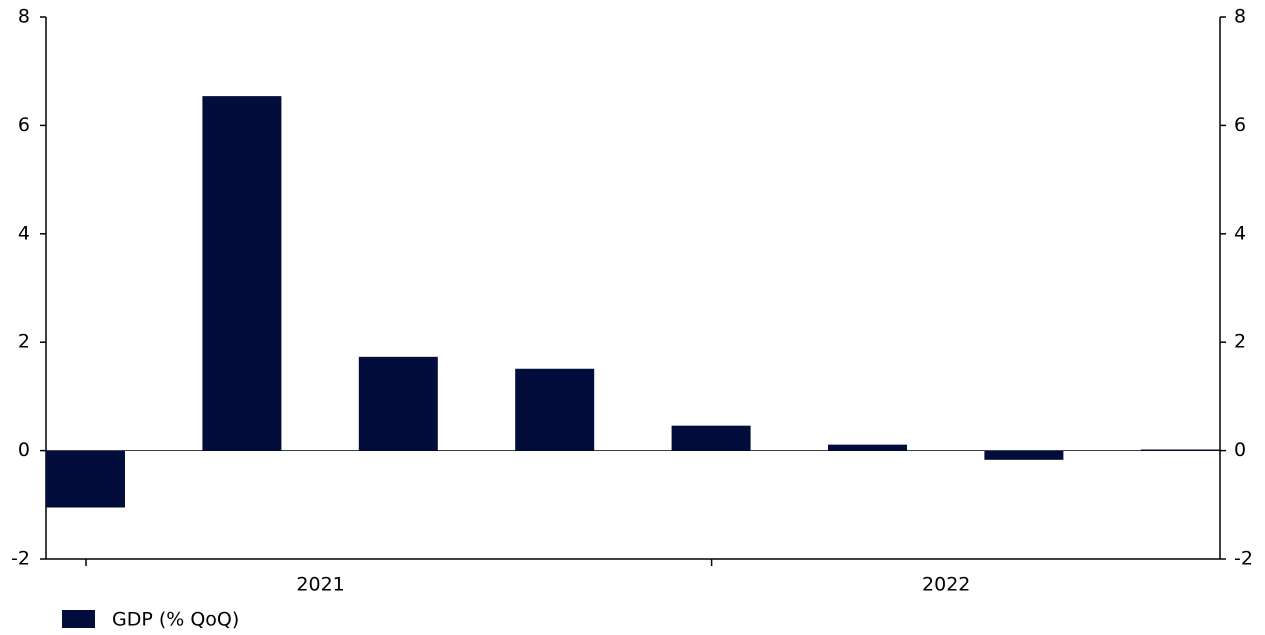 This screenshot has width=1265, height=635. I want to click on legend-swatch, so click(78, 619).